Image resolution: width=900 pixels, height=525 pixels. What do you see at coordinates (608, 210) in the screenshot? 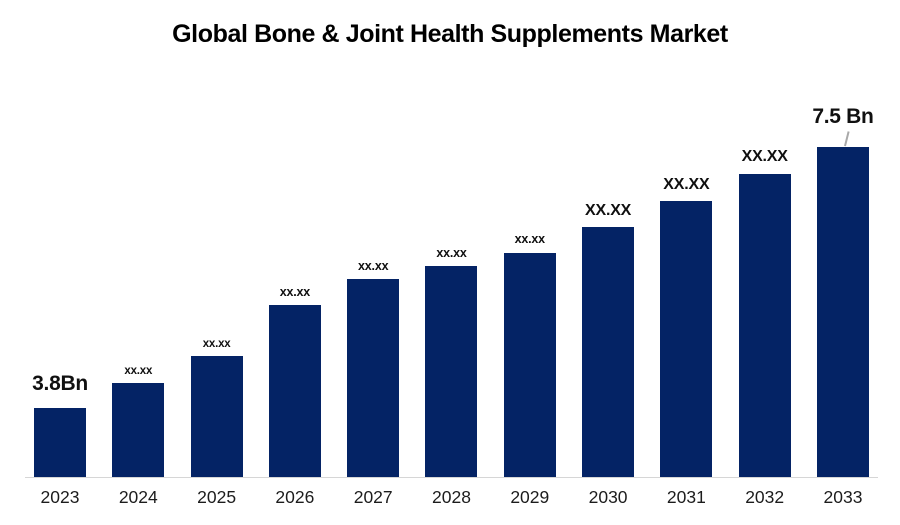
I see `value-label-2030: XX.XX` at bounding box center [608, 210].